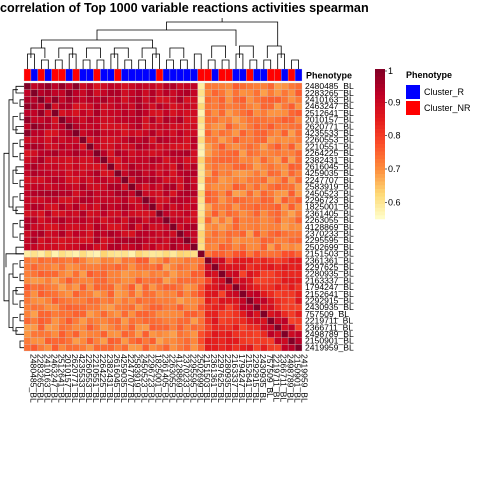 The width and height of the screenshot is (480, 480). Describe the element at coordinates (329, 153) in the screenshot. I see `row-label: 2264225_BL` at that location.